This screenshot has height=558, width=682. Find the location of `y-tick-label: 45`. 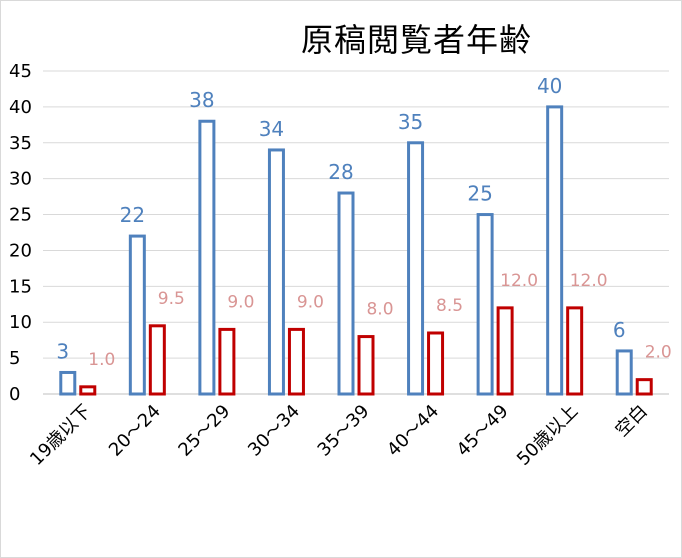

y-tick-label: 45 is located at coordinates (20, 71).